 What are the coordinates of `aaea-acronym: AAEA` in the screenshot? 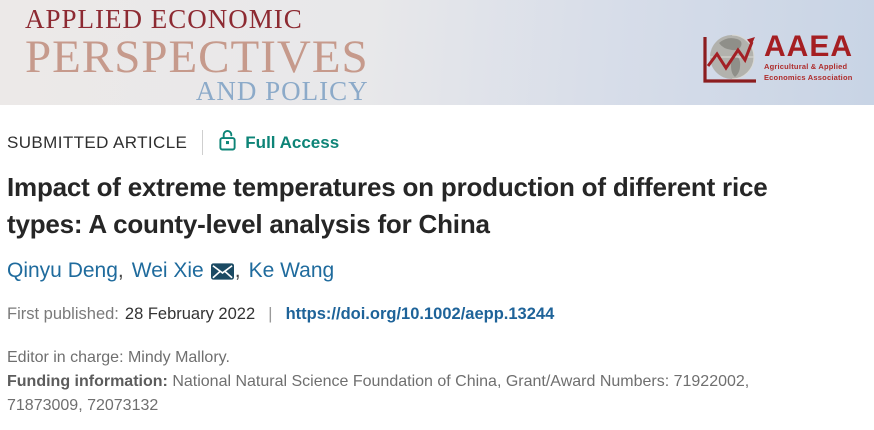 It's located at (808, 46).